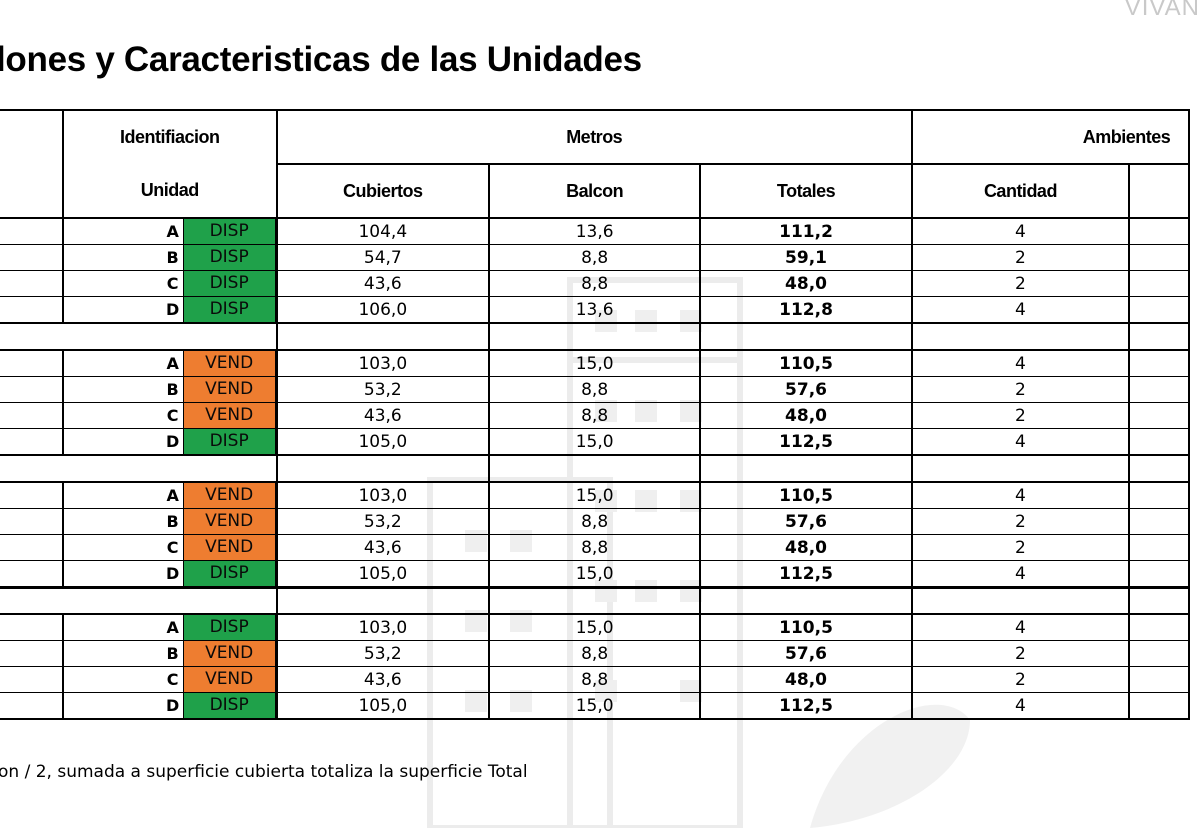 The width and height of the screenshot is (1200, 828). What do you see at coordinates (1050, 137) in the screenshot?
I see `header-ambientes: Ambientes` at bounding box center [1050, 137].